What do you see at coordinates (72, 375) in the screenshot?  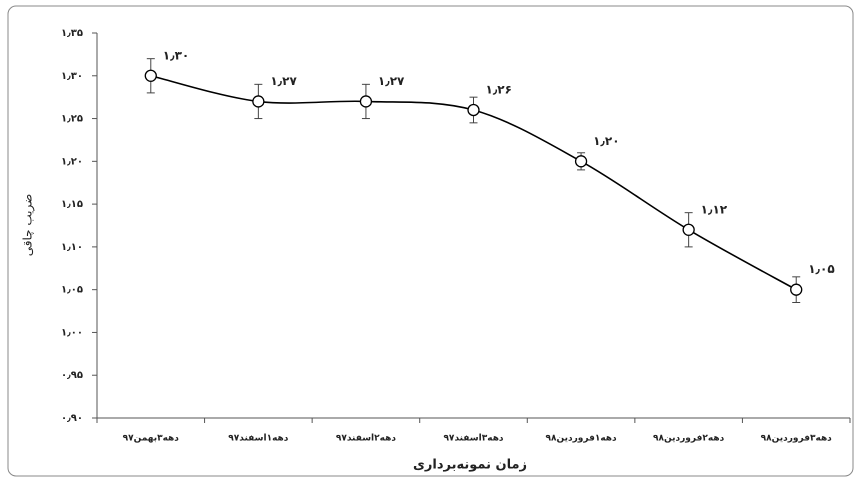 I see `y-tick-label: ۰٫۹۵` at bounding box center [72, 375].